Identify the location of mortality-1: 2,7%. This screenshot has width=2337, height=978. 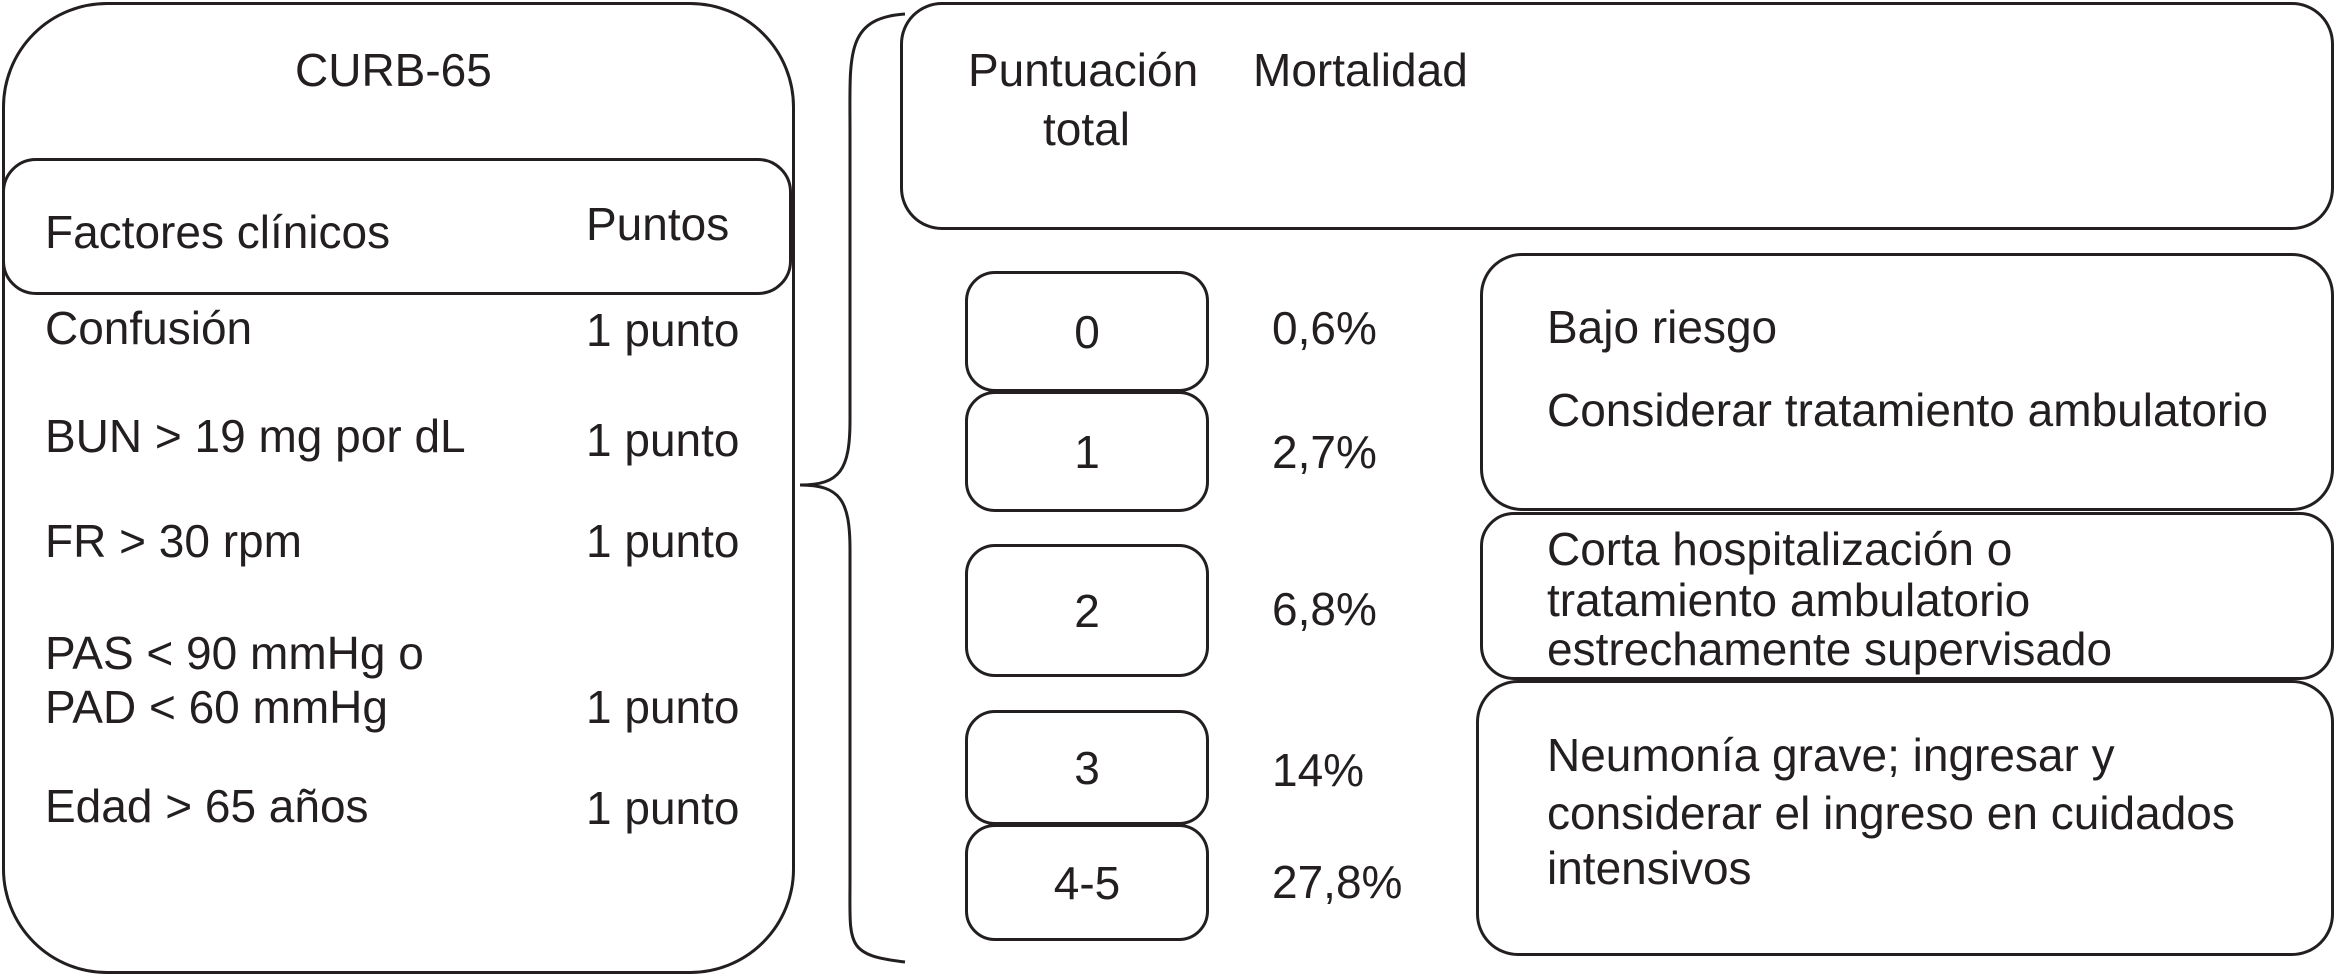
(1324, 452).